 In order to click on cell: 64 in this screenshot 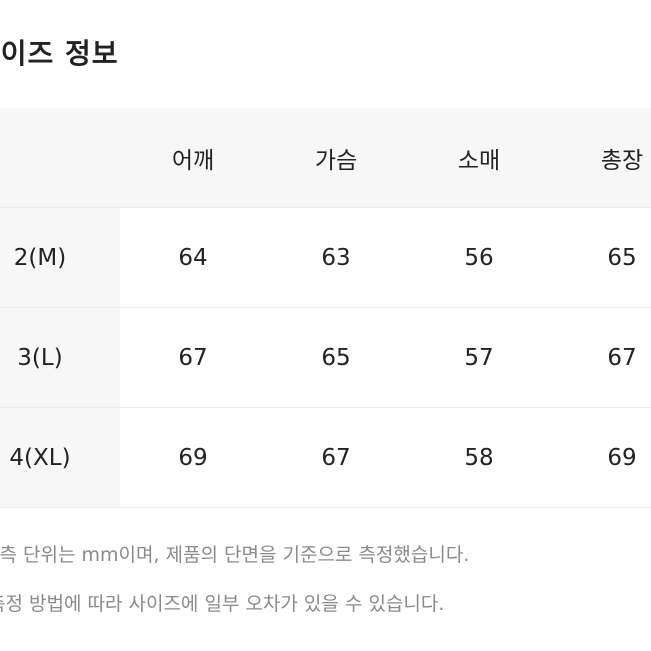, I will do `click(193, 257)`.